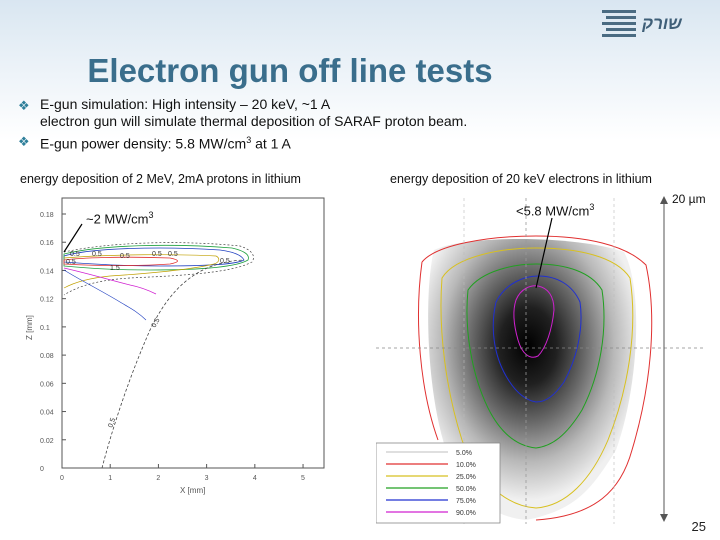 The width and height of the screenshot is (720, 540). Describe the element at coordinates (29, 327) in the screenshot. I see `y-axis-label: Z [mm]` at that location.